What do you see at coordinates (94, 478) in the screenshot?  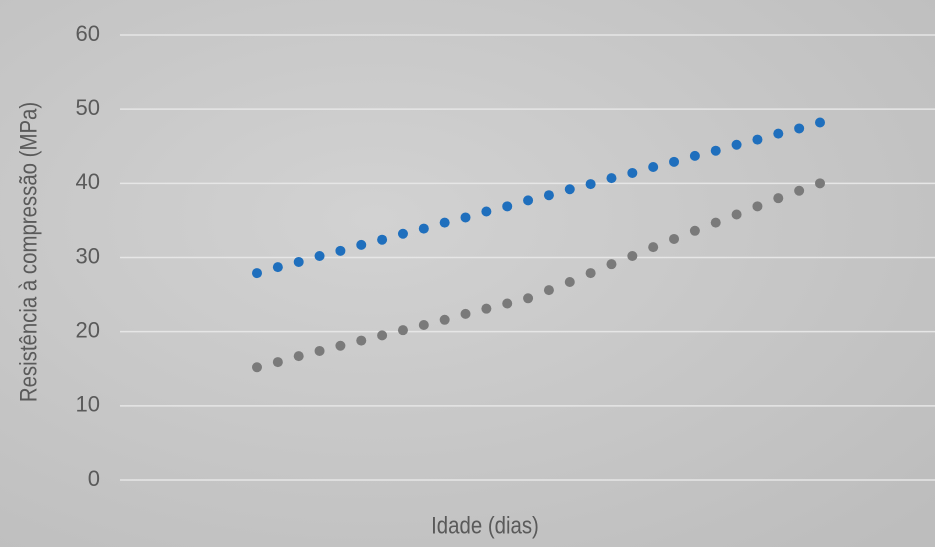 I see `y-tick-label: 0` at bounding box center [94, 478].